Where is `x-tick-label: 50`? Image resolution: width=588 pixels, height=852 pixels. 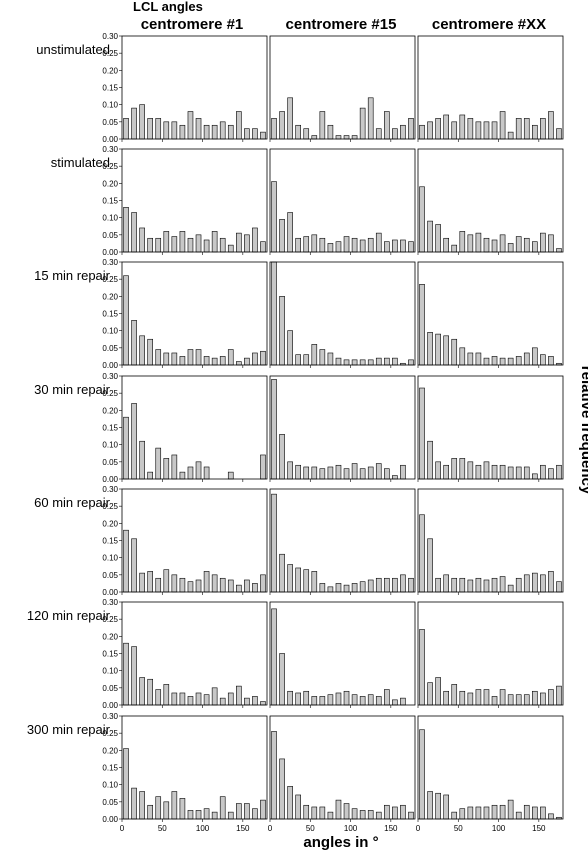 x-tick-label: 50 is located at coordinates (458, 828).